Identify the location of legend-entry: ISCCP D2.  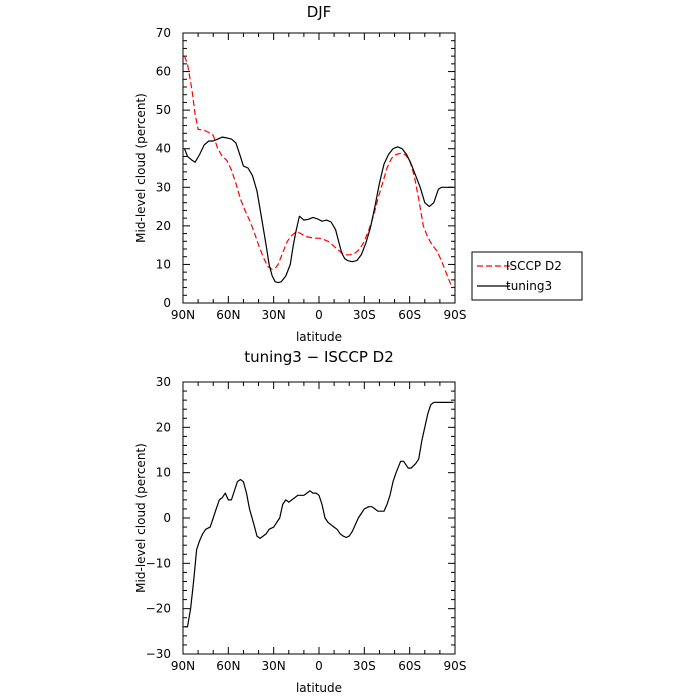
(534, 266).